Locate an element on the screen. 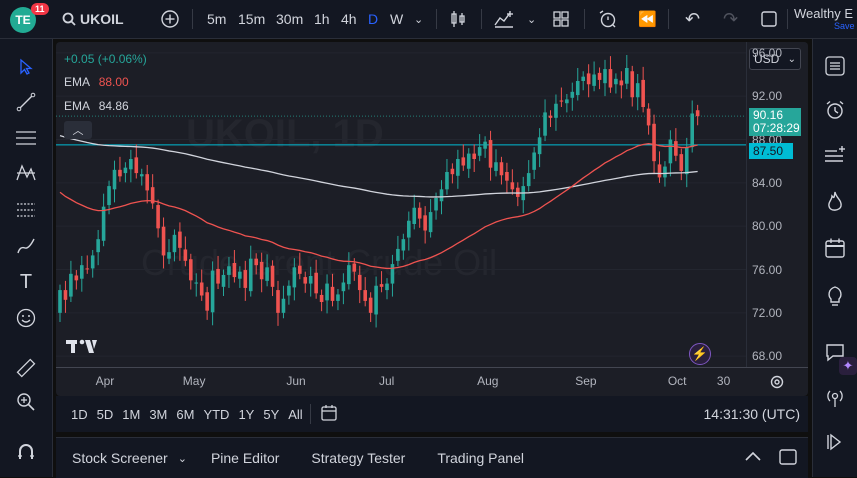  tab-pine-editor: Pine Editor is located at coordinates (245, 458).